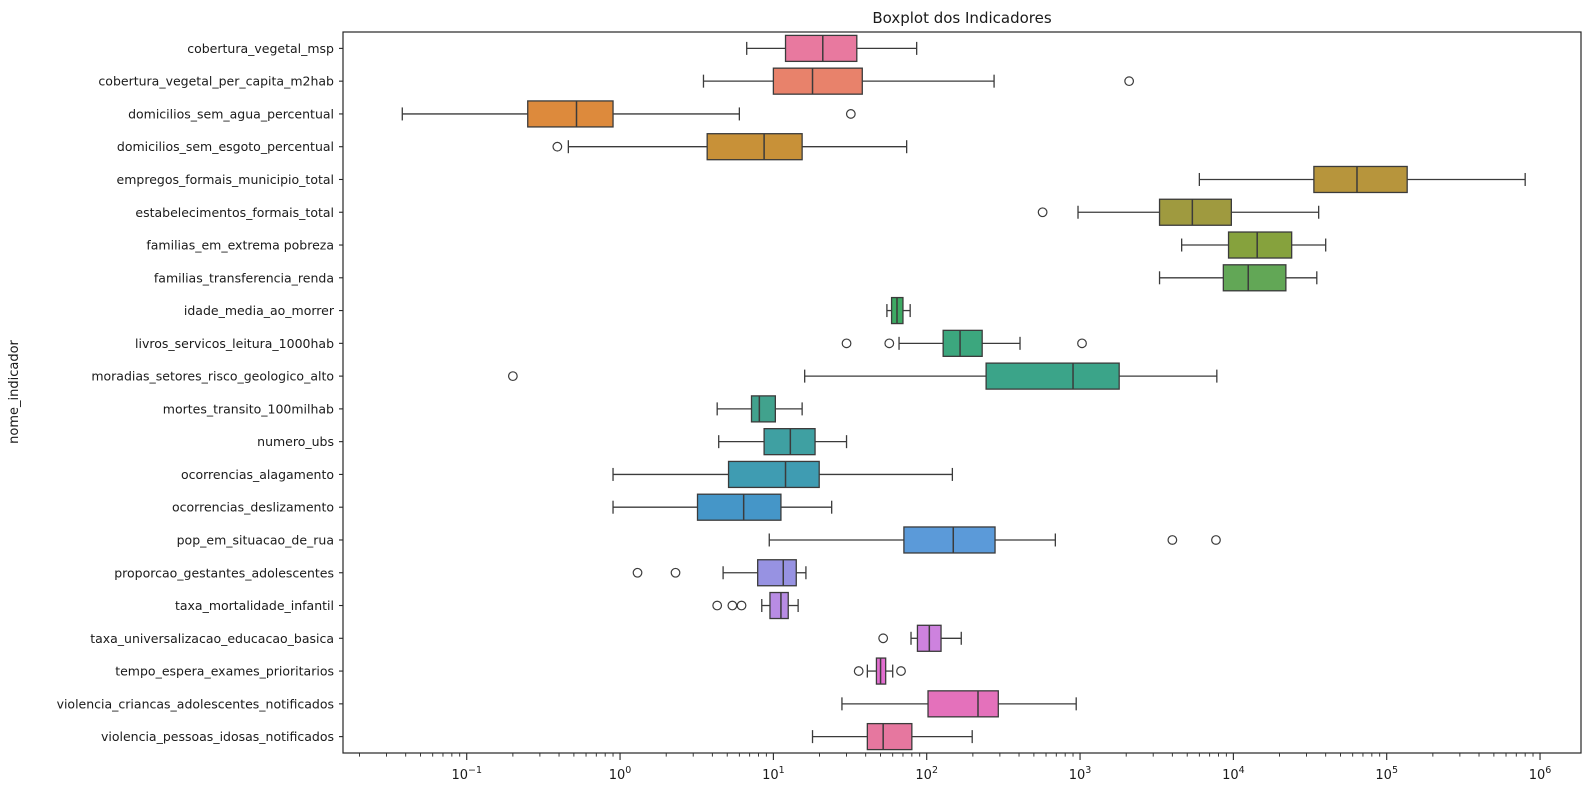 This screenshot has height=794, width=1589. I want to click on y-tick-label: cobertura_vegetal_msp, so click(260, 48).